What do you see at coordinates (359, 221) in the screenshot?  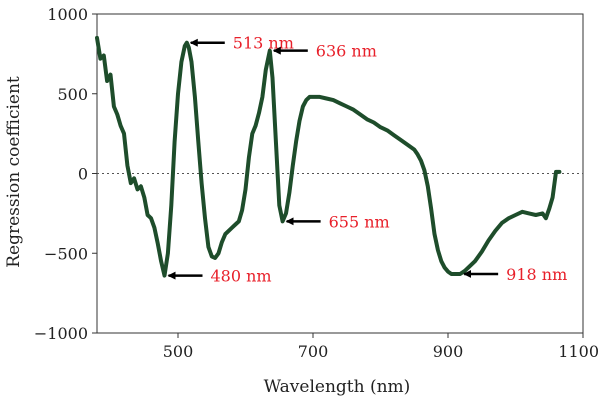 I see `annotation-label: 655 nm` at bounding box center [359, 221].